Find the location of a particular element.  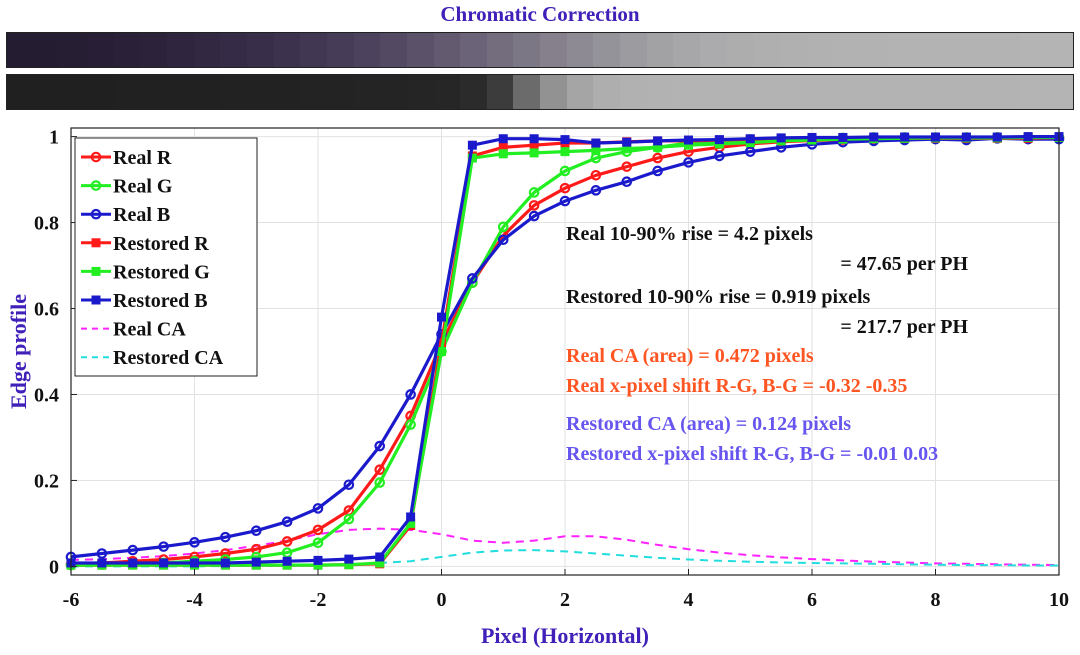

legend-entry: Real CA is located at coordinates (133, 330).